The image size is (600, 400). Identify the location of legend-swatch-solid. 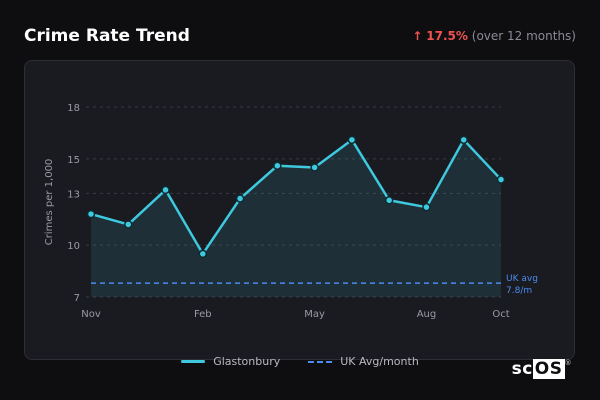
(193, 361).